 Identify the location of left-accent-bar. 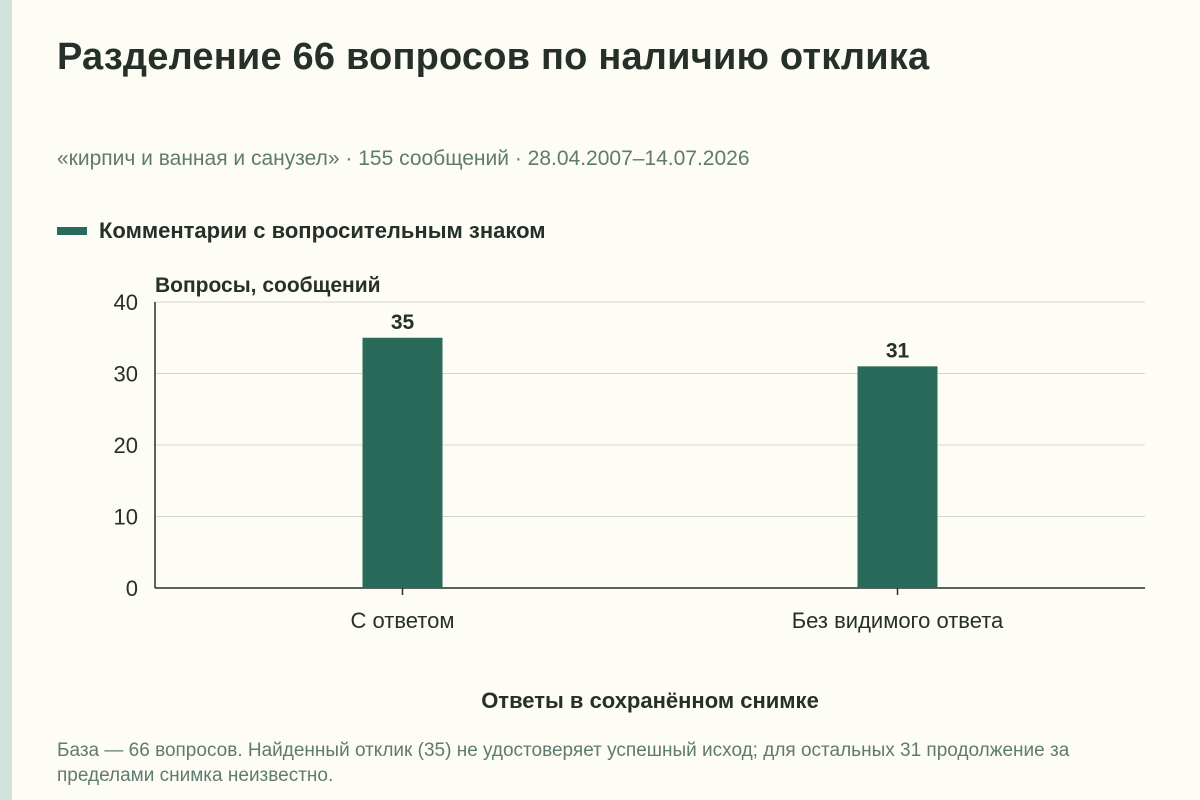
(6, 400).